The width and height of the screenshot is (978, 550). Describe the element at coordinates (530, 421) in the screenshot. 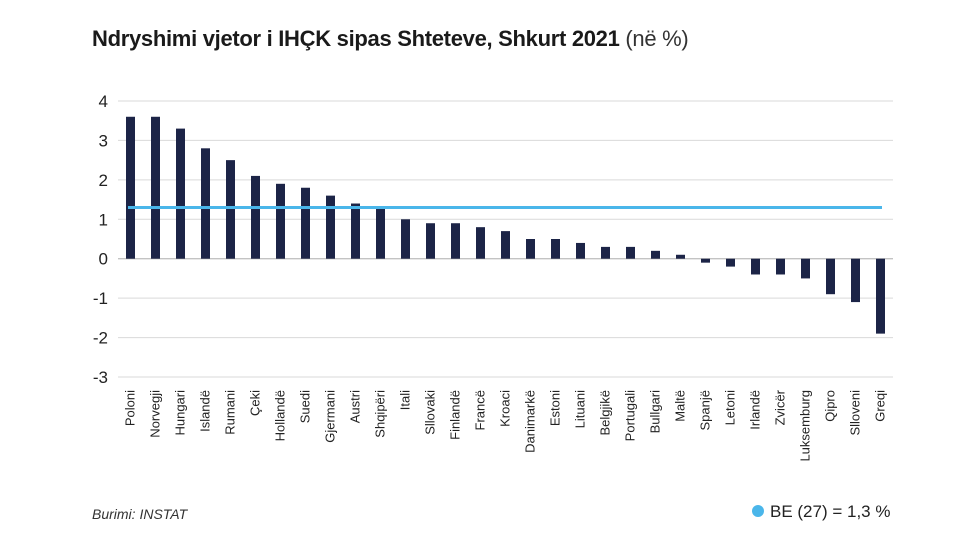

I see `x-tick-label: Danimarkë` at that location.